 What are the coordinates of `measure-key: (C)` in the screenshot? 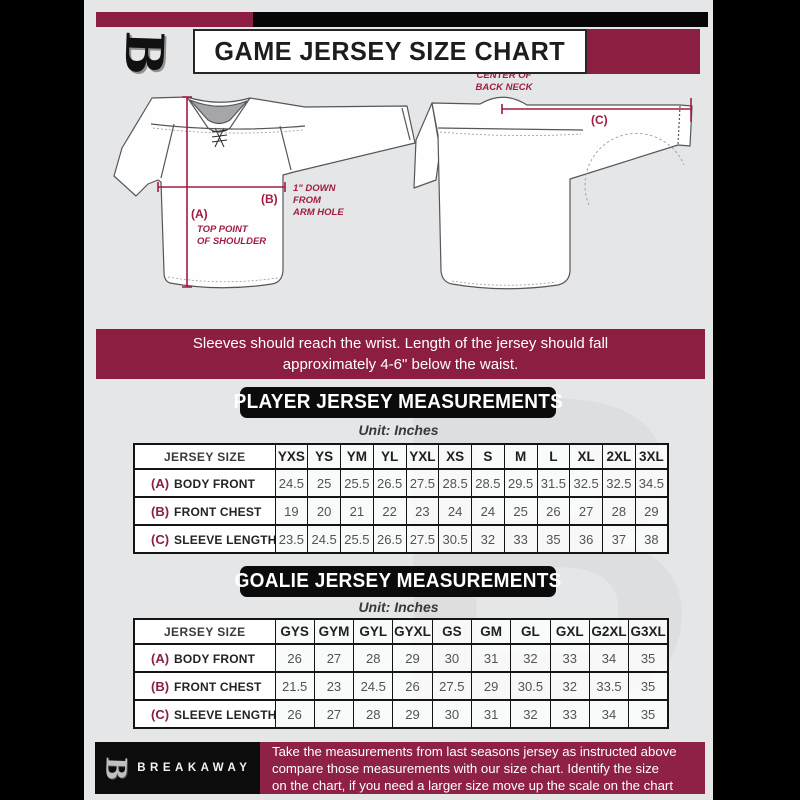 It's located at (160, 539).